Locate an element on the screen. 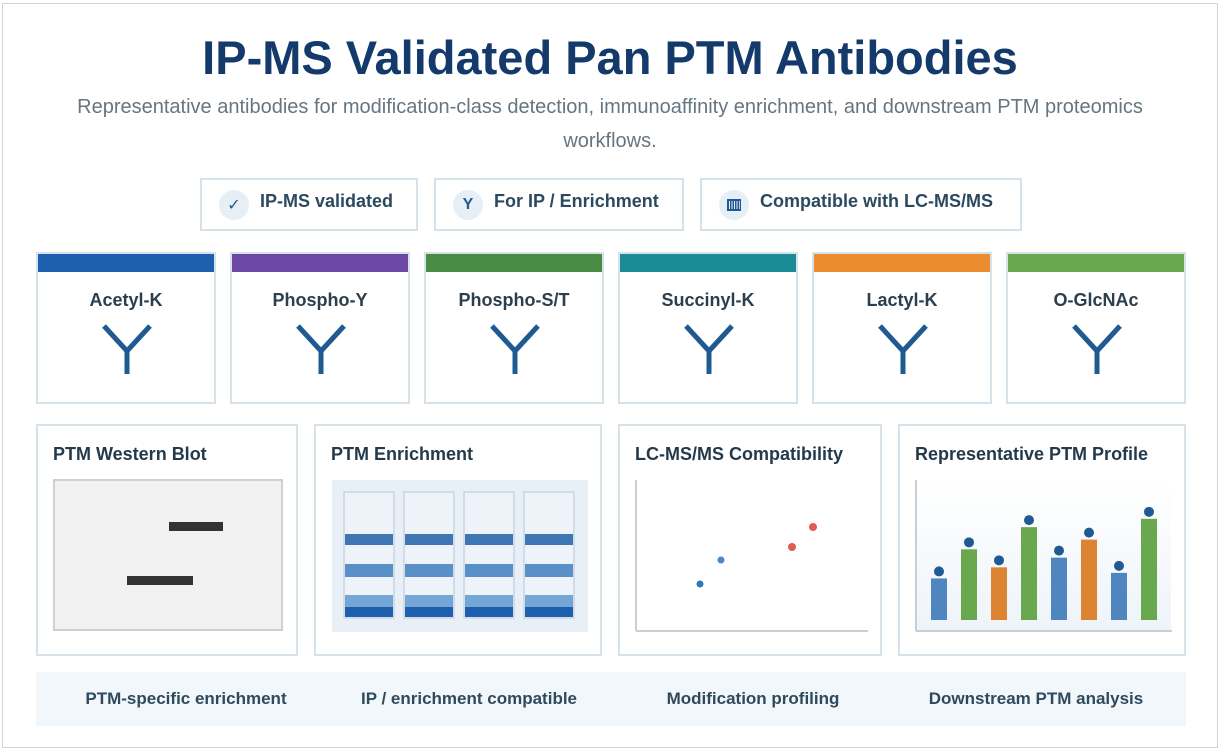 The width and height of the screenshot is (1220, 752). antibody-y-icon: Y is located at coordinates (468, 204).